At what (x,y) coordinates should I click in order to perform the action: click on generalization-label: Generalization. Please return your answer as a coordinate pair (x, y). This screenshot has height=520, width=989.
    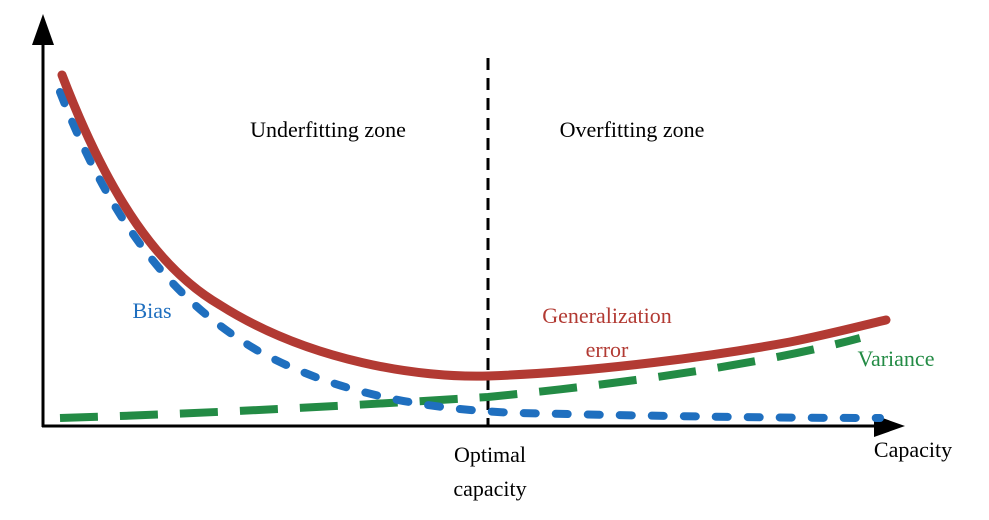
    Looking at the image, I should click on (607, 315).